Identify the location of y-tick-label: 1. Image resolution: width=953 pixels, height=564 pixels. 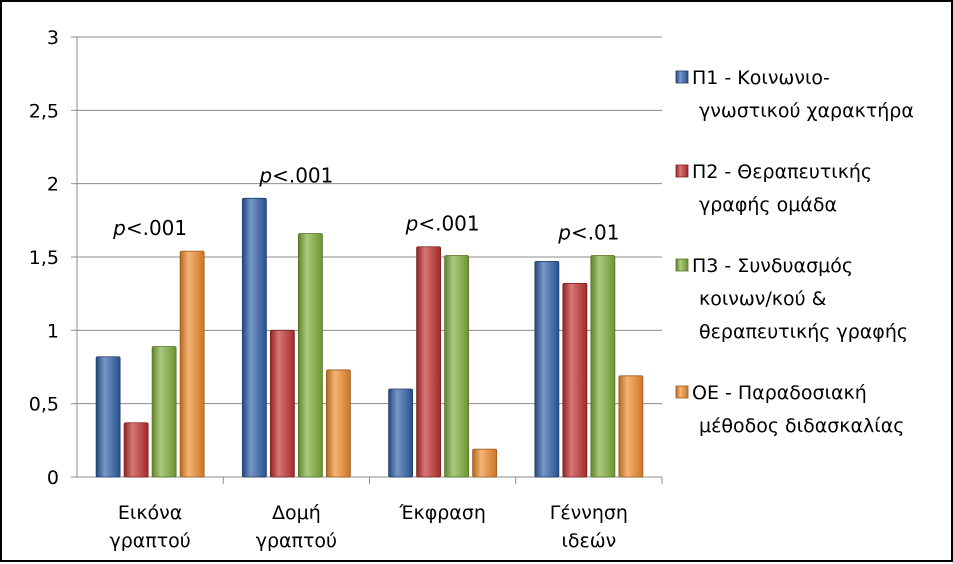
(53, 331).